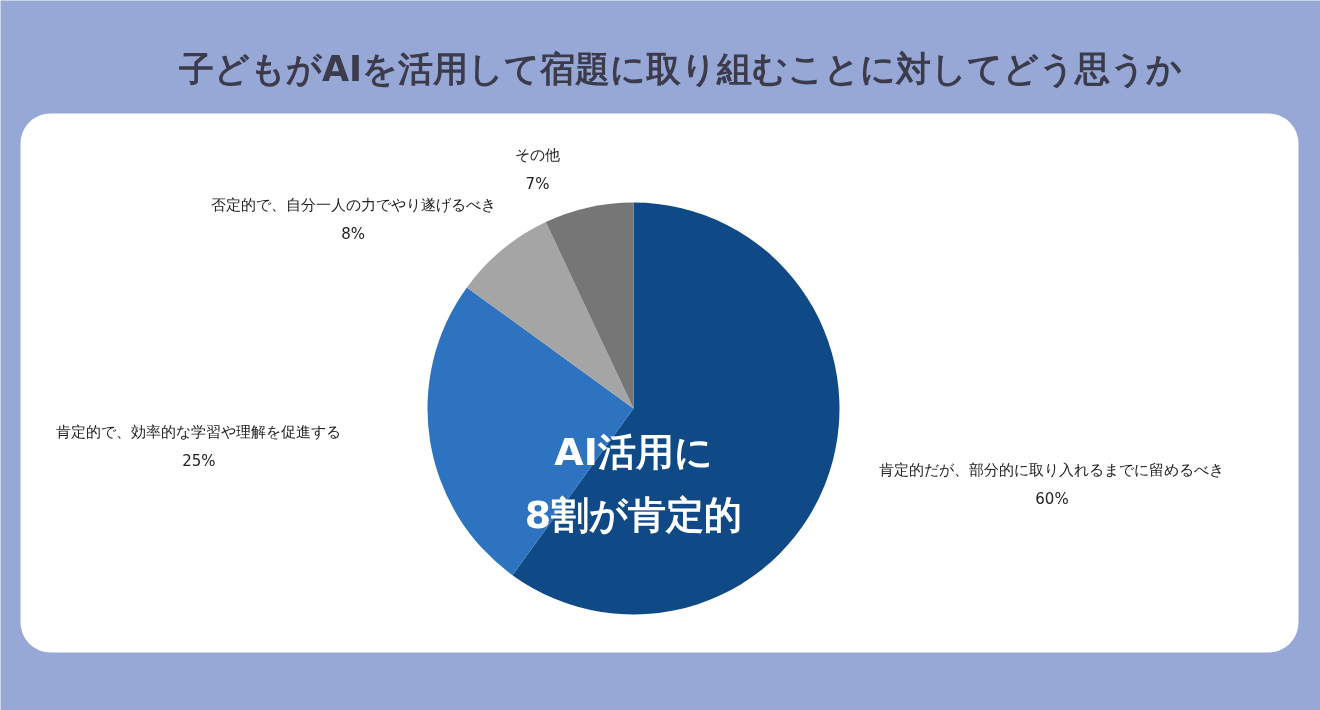 The height and width of the screenshot is (710, 1320). Describe the element at coordinates (353, 205) in the screenshot. I see `slice-label: 否定的で、自分一人の力でやり遂げるべき` at that location.